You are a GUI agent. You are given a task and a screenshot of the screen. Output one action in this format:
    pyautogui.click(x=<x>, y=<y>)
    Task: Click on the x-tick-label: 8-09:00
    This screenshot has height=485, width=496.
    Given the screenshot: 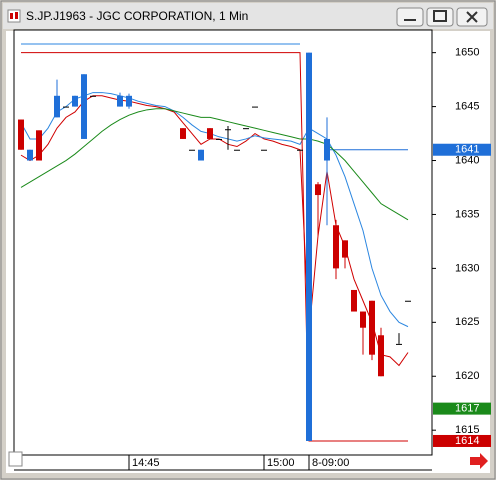 What is the action you would take?
    pyautogui.click(x=330, y=463)
    